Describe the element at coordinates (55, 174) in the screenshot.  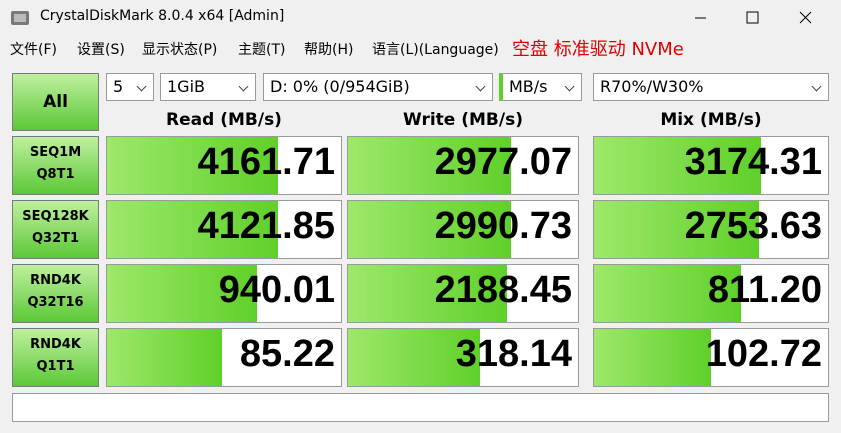
I see `test-label: Q8T1` at that location.